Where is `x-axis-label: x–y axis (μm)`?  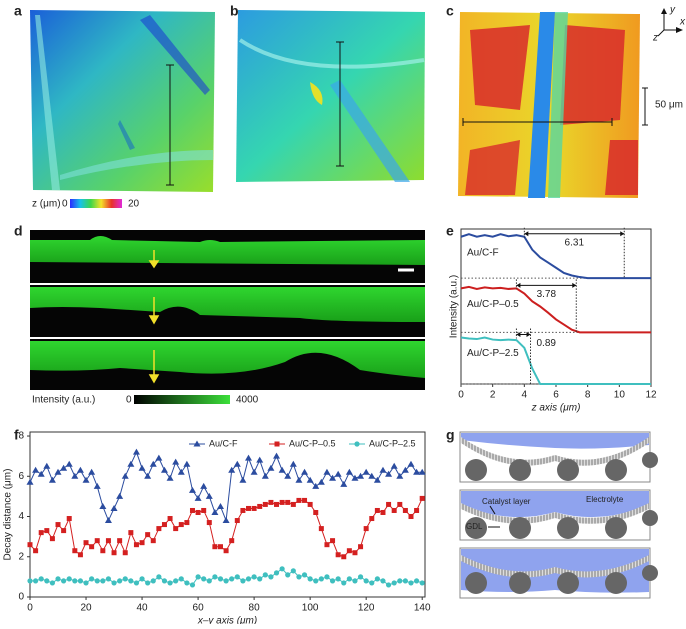 x-axis-label: x–y axis (μm) is located at coordinates (227, 620).